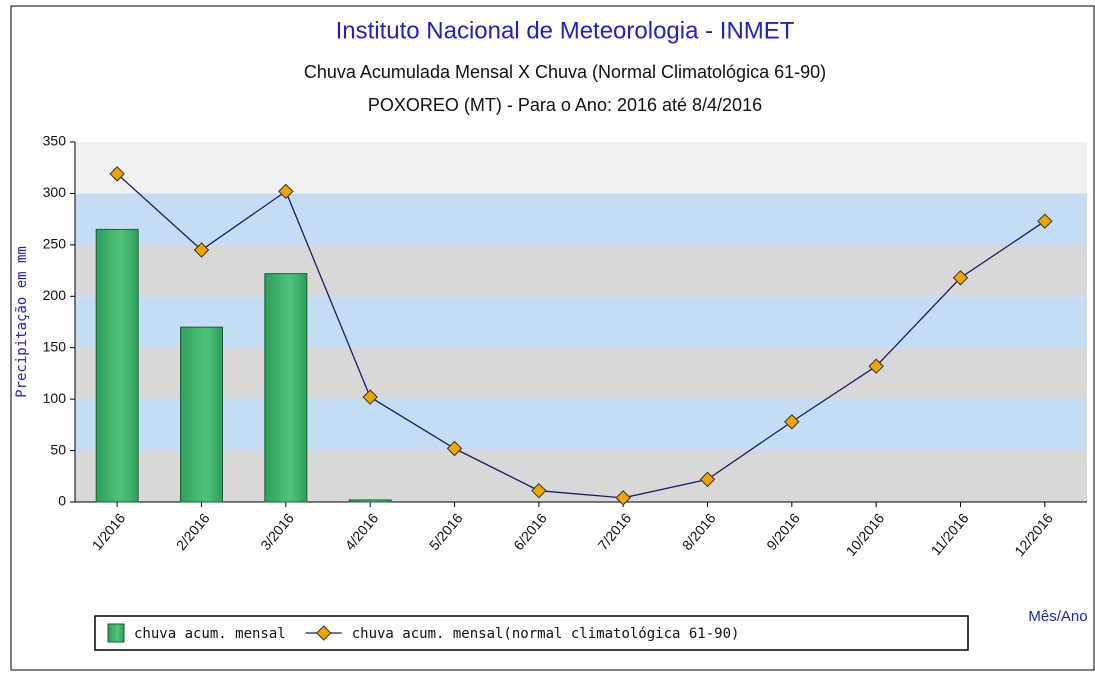  Describe the element at coordinates (55, 244) in the screenshot. I see `y-tick-label: 250` at that location.